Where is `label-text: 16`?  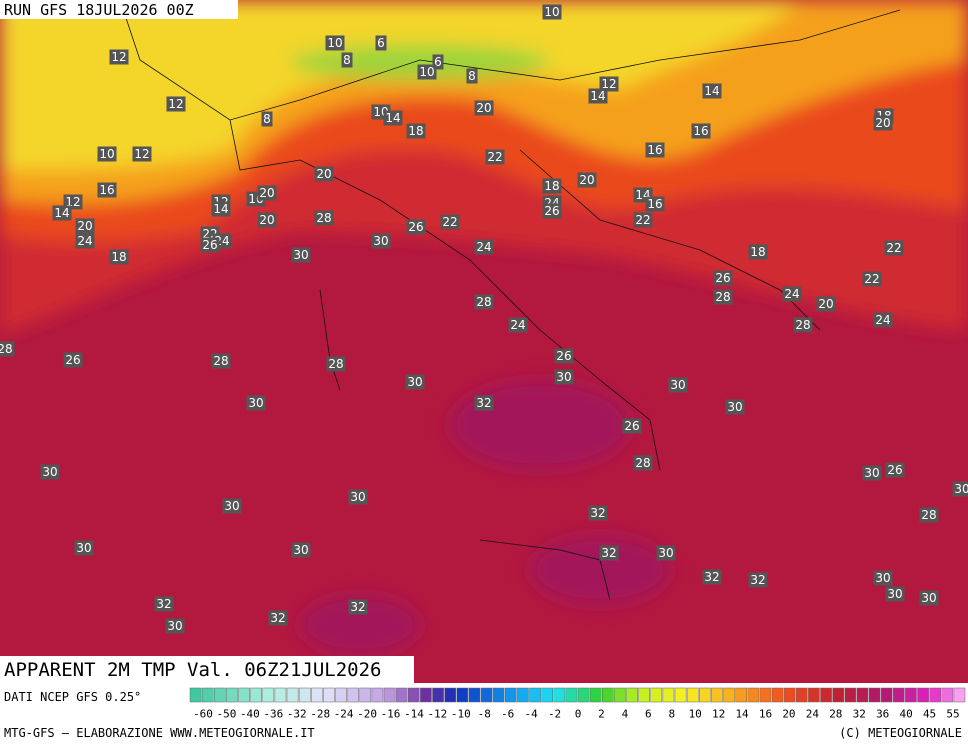 label-text: 16 is located at coordinates (654, 150).